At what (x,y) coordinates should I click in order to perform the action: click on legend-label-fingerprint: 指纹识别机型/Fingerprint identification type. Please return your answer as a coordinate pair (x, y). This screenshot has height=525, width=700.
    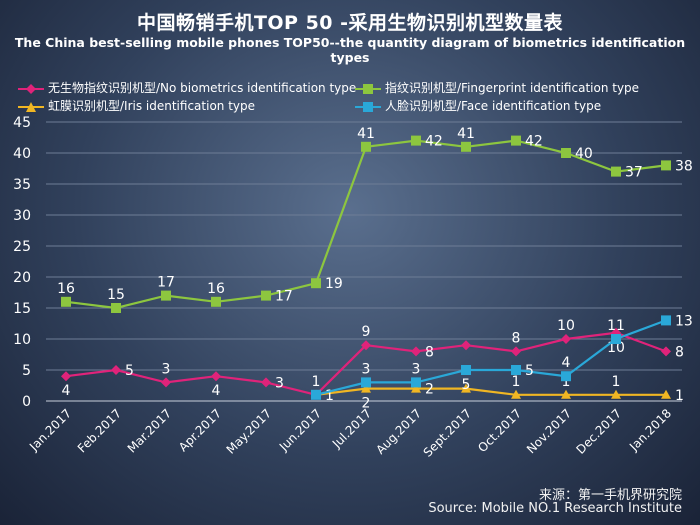
    Looking at the image, I should click on (512, 88).